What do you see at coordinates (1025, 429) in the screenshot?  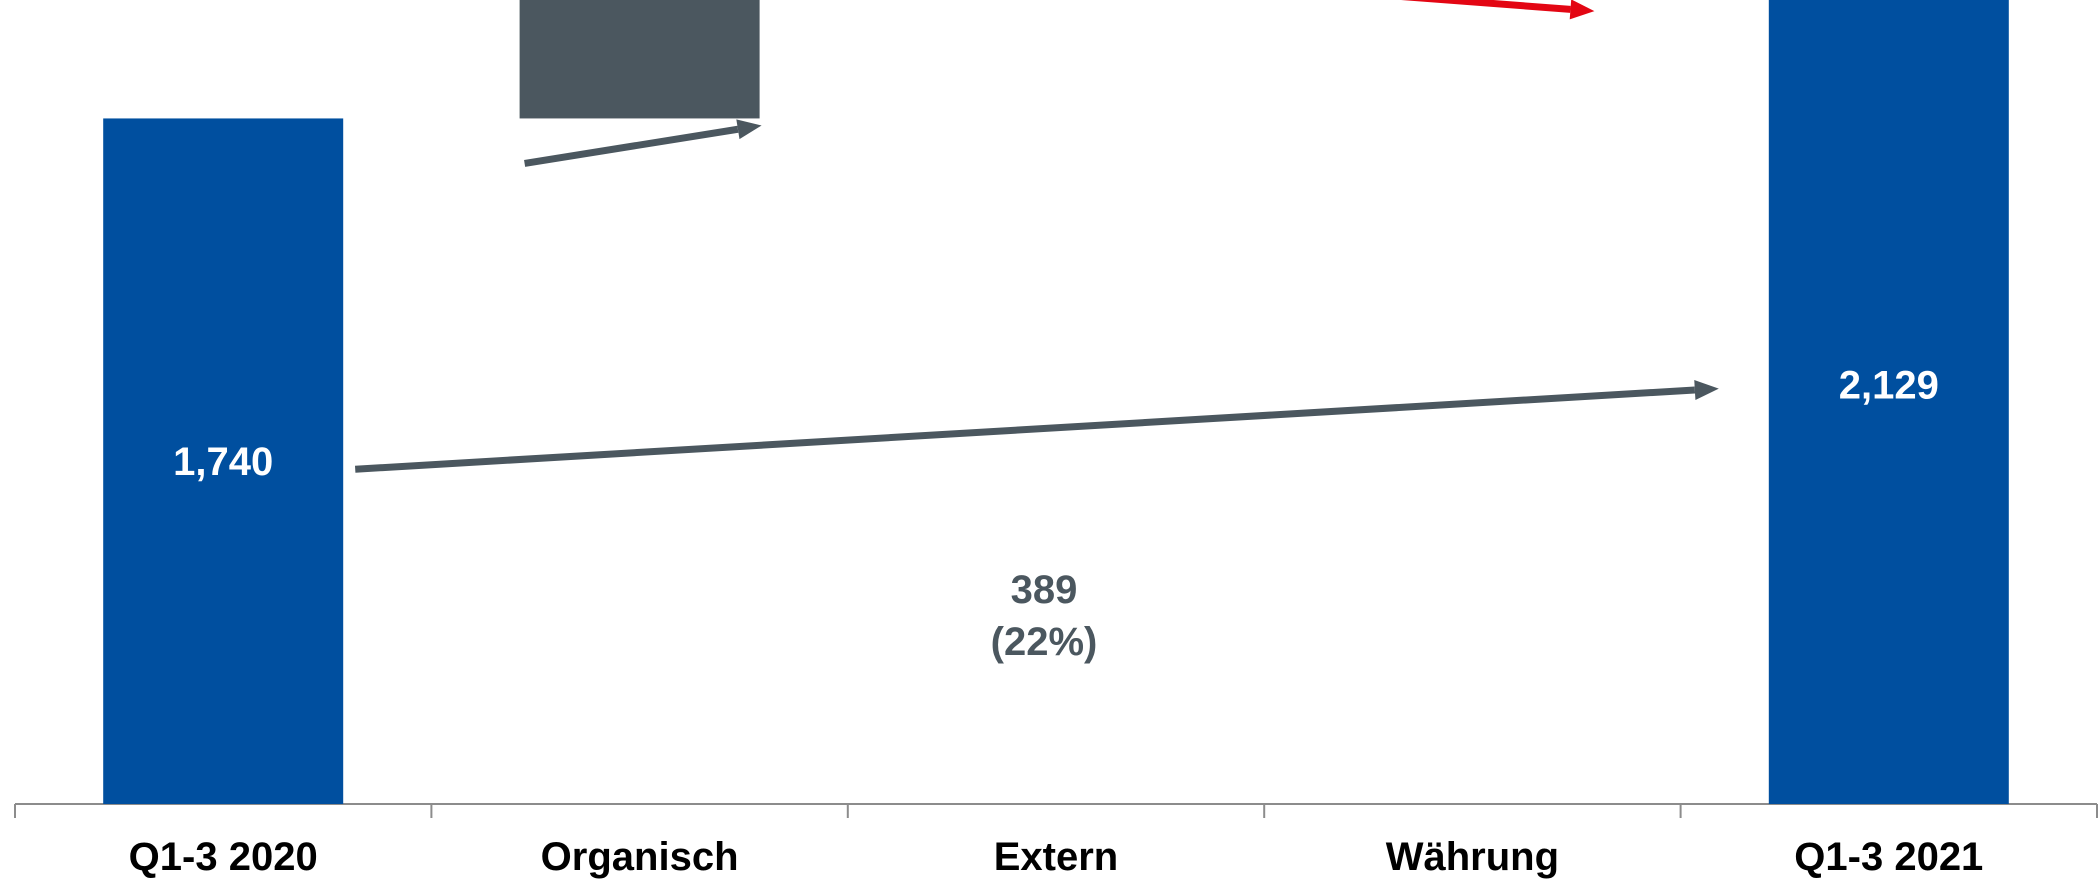 I see `overall-change-arrow-shaft` at bounding box center [1025, 429].